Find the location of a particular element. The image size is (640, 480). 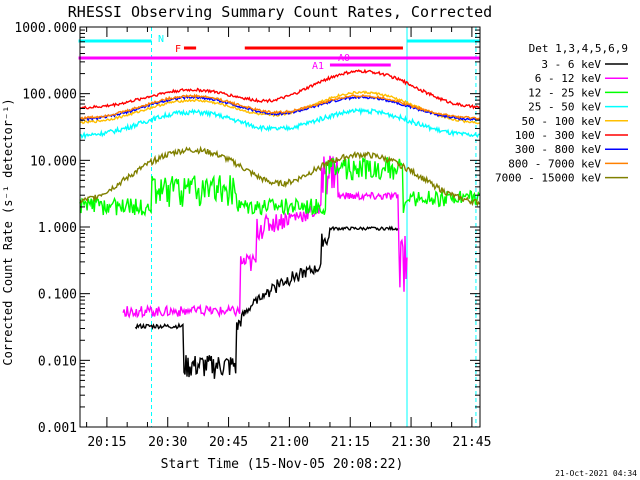

legend-entry-label: 300 - 800 keV is located at coordinates (558, 149).